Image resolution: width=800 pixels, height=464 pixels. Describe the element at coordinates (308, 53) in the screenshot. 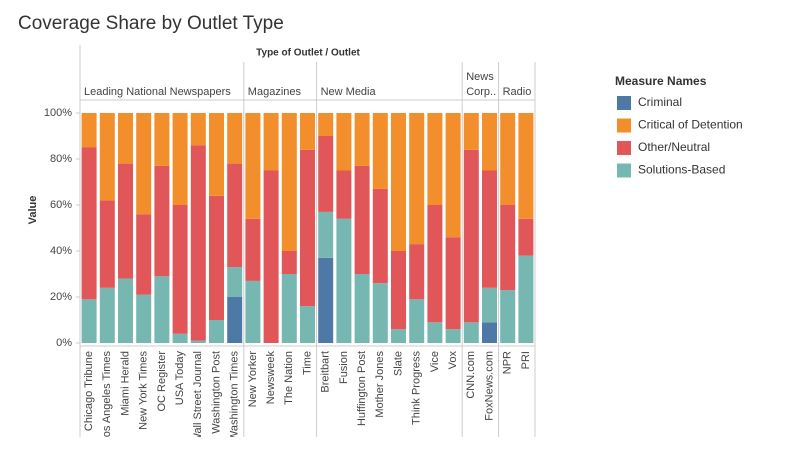

I see `header: Type of Outlet / Outlet` at that location.